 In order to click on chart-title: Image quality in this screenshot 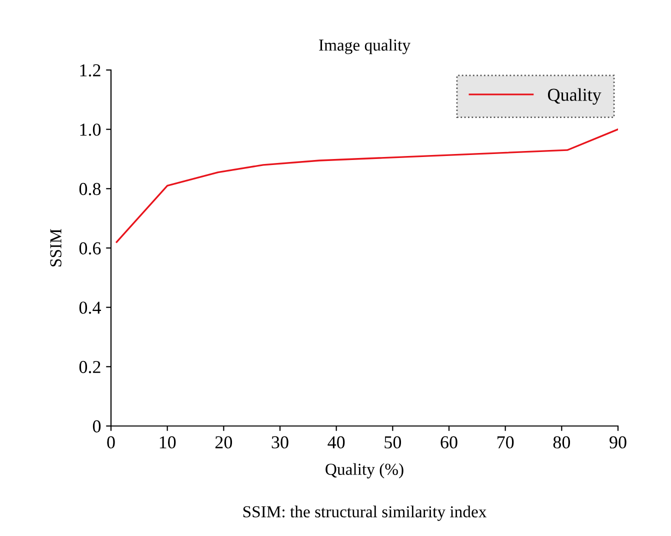, I will do `click(364, 46)`.